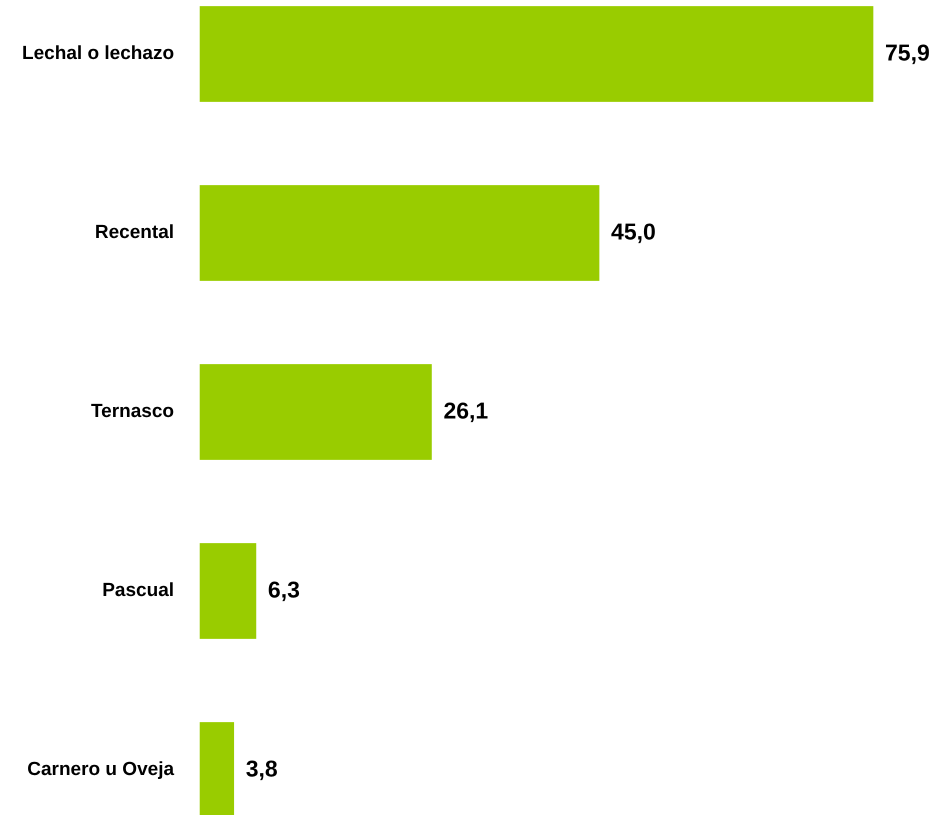  What do you see at coordinates (262, 768) in the screenshot?
I see `data-label: 3,8` at bounding box center [262, 768].